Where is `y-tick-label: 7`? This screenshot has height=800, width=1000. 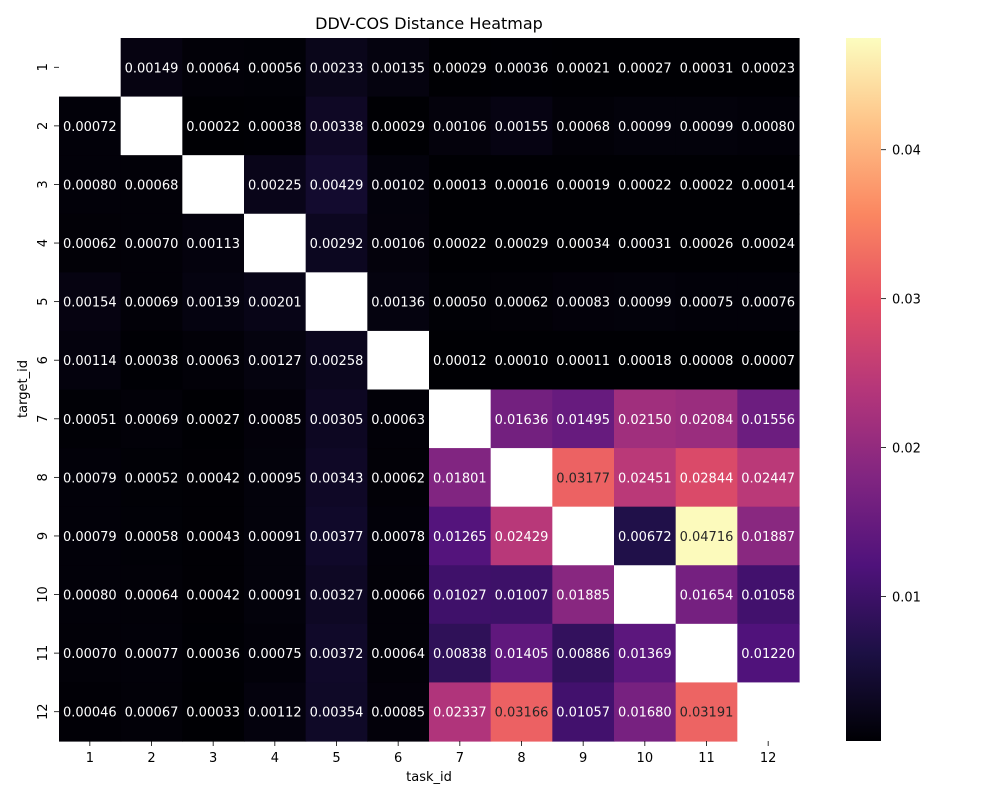 y-tick-label: 7 is located at coordinates (43, 419).